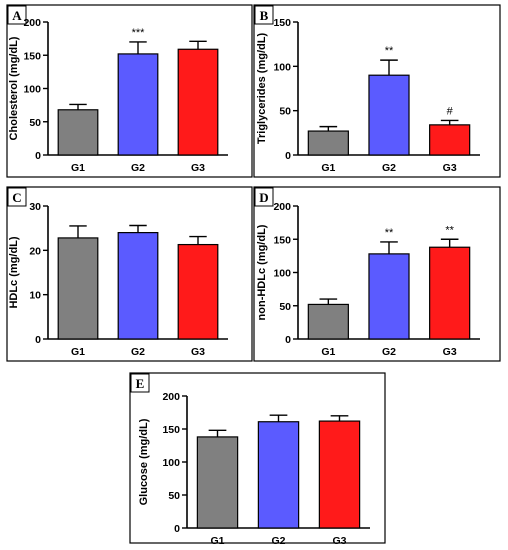  I want to click on panel-b-y-tick-label: 150, so click(282, 23).